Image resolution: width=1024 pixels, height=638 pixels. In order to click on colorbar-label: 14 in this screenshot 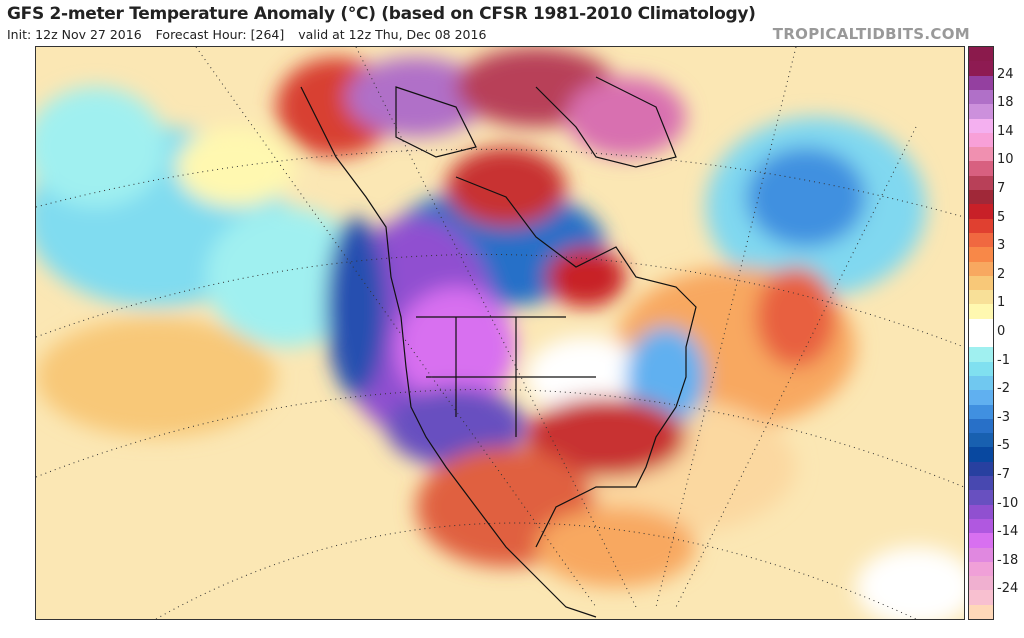, I will do `click(1005, 131)`.